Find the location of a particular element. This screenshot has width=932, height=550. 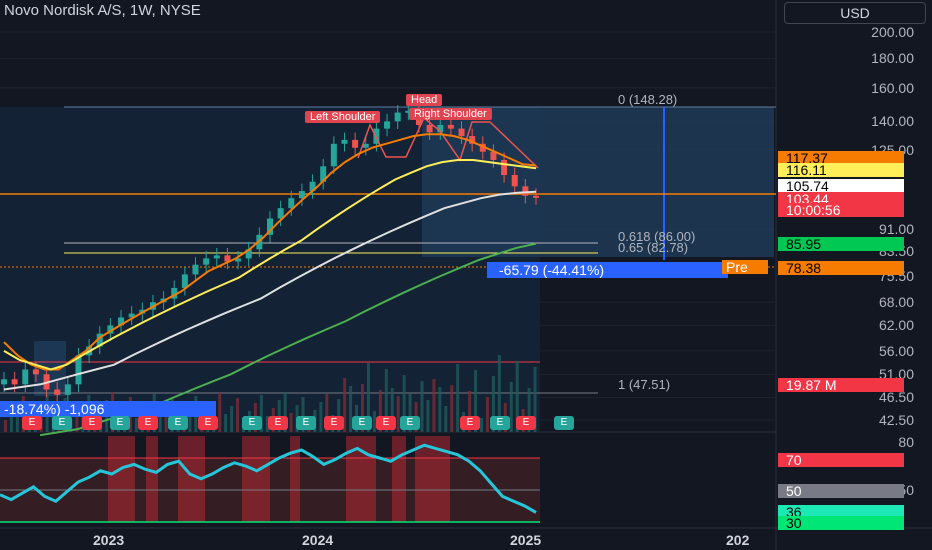

pattern-left-shoulder-label: Left Shoulder is located at coordinates (343, 117).